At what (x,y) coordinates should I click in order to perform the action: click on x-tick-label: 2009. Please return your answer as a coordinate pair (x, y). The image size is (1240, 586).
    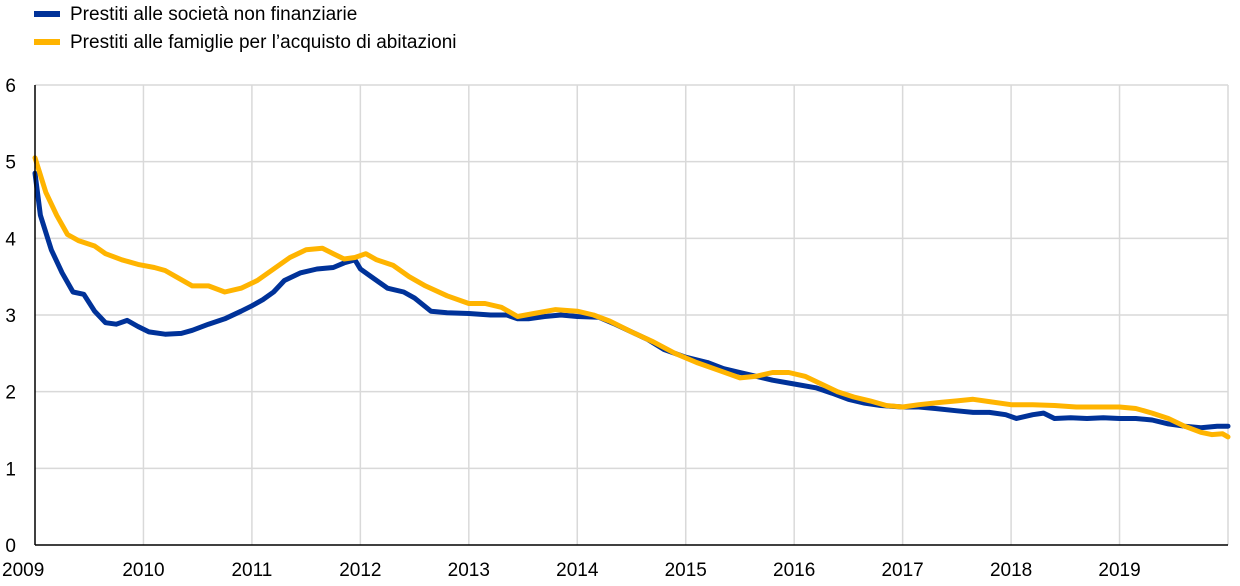
    Looking at the image, I should click on (23, 570).